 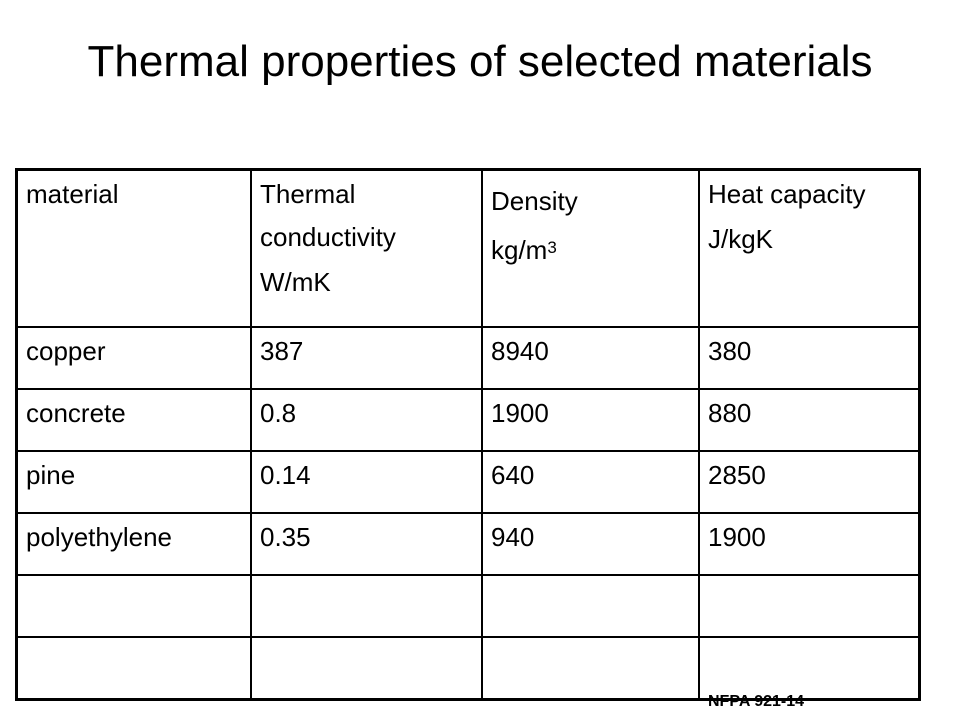 What do you see at coordinates (133, 420) in the screenshot?
I see `material-cell: concrete` at bounding box center [133, 420].